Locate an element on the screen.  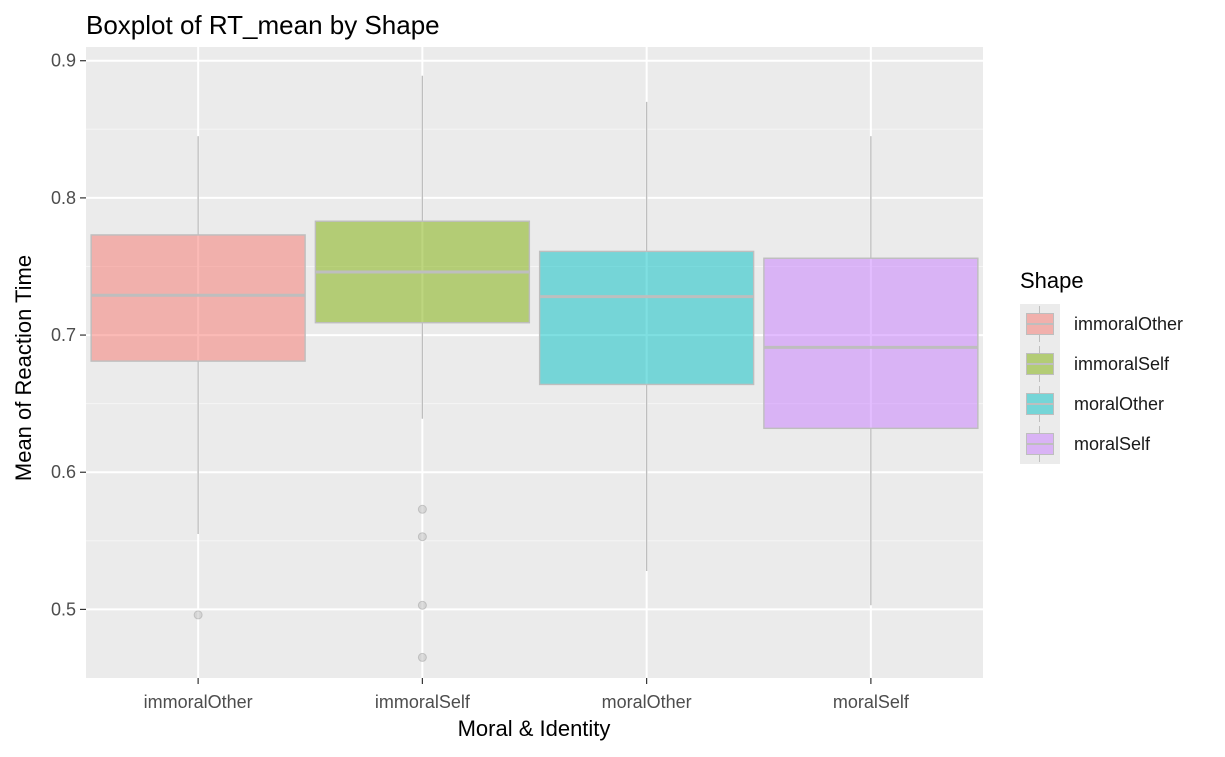
legend-item-moralSelf: moralSelf is located at coordinates (1101, 444).